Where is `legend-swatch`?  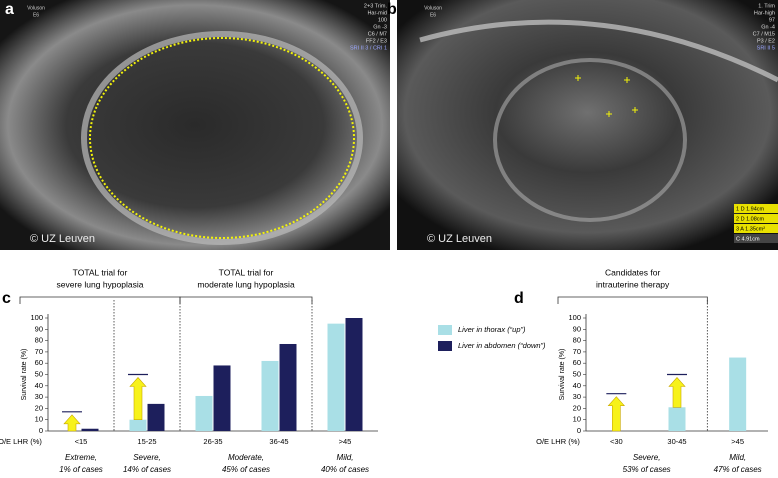
legend-swatch is located at coordinates (445, 346).